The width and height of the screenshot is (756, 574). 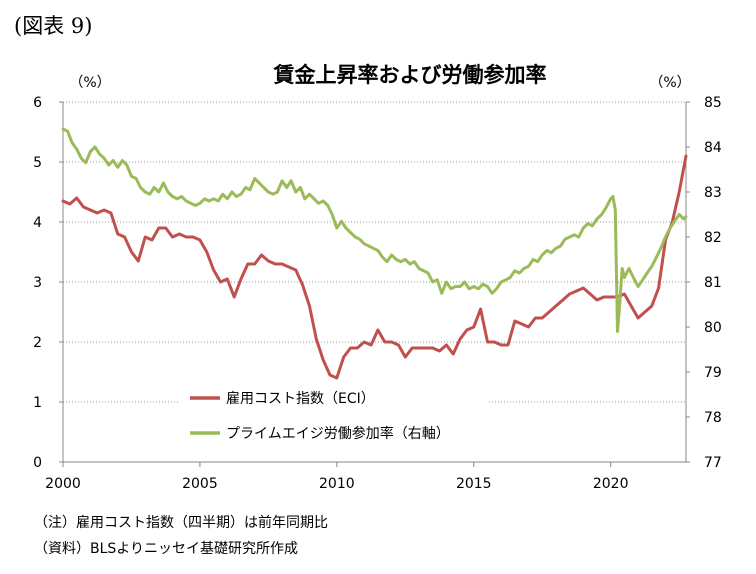 What do you see at coordinates (37, 283) in the screenshot?
I see `left-tick-label: 3` at bounding box center [37, 283].